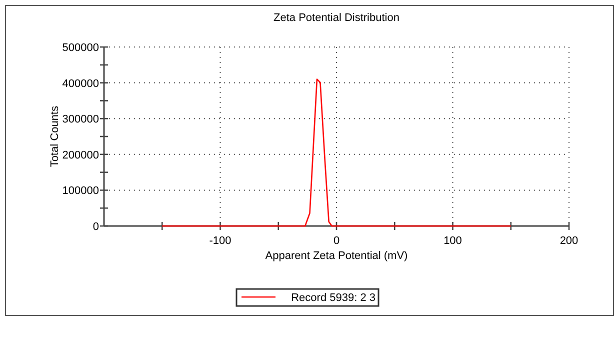 The height and width of the screenshot is (339, 615). I want to click on y-axis-title: Total Counts, so click(55, 136).